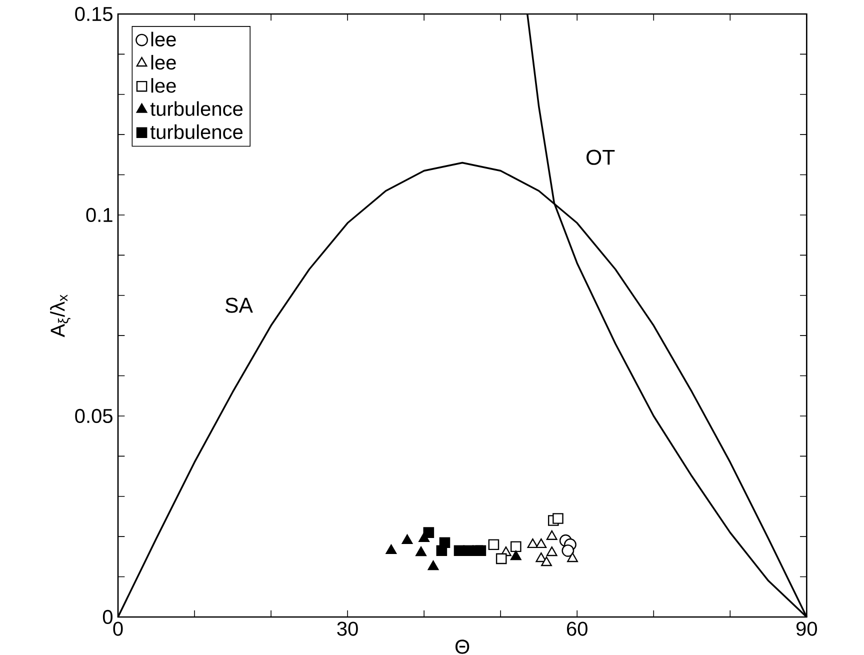 The image size is (864, 655). I want to click on x-tick-label: 30, so click(347, 629).